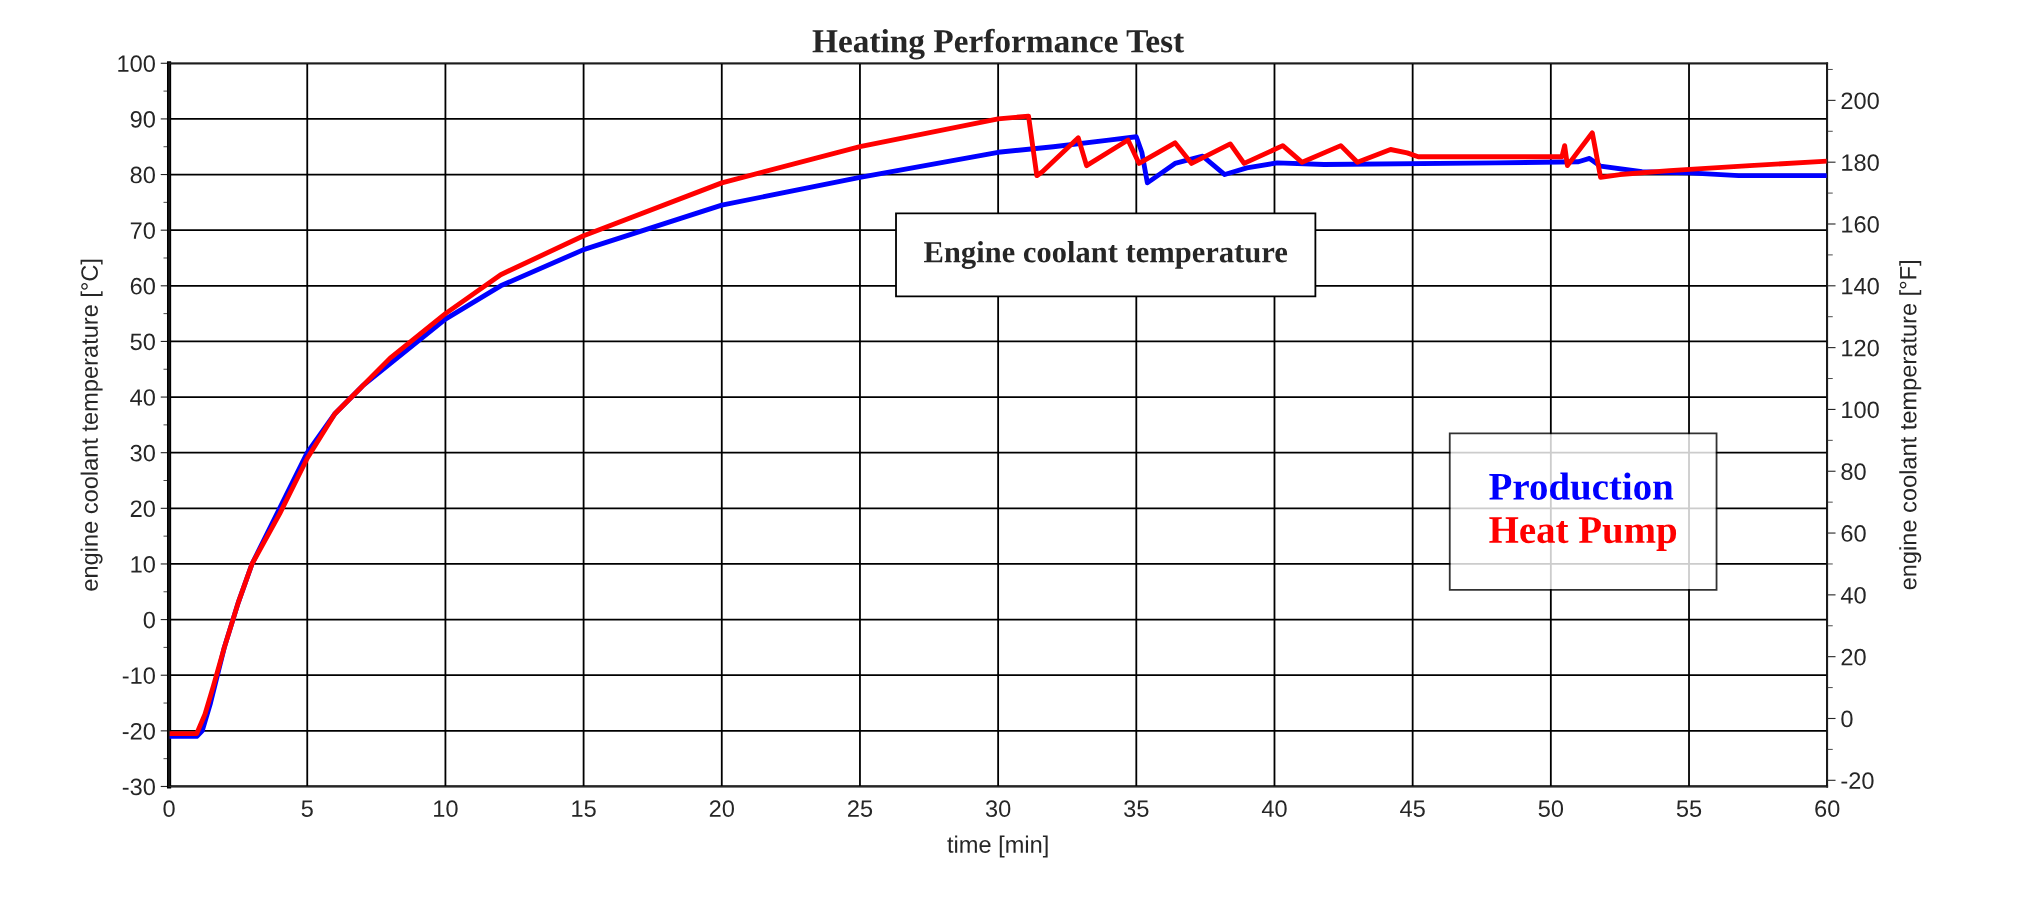 The height and width of the screenshot is (904, 2037). What do you see at coordinates (142, 509) in the screenshot?
I see `y-tick-label: 20` at bounding box center [142, 509].